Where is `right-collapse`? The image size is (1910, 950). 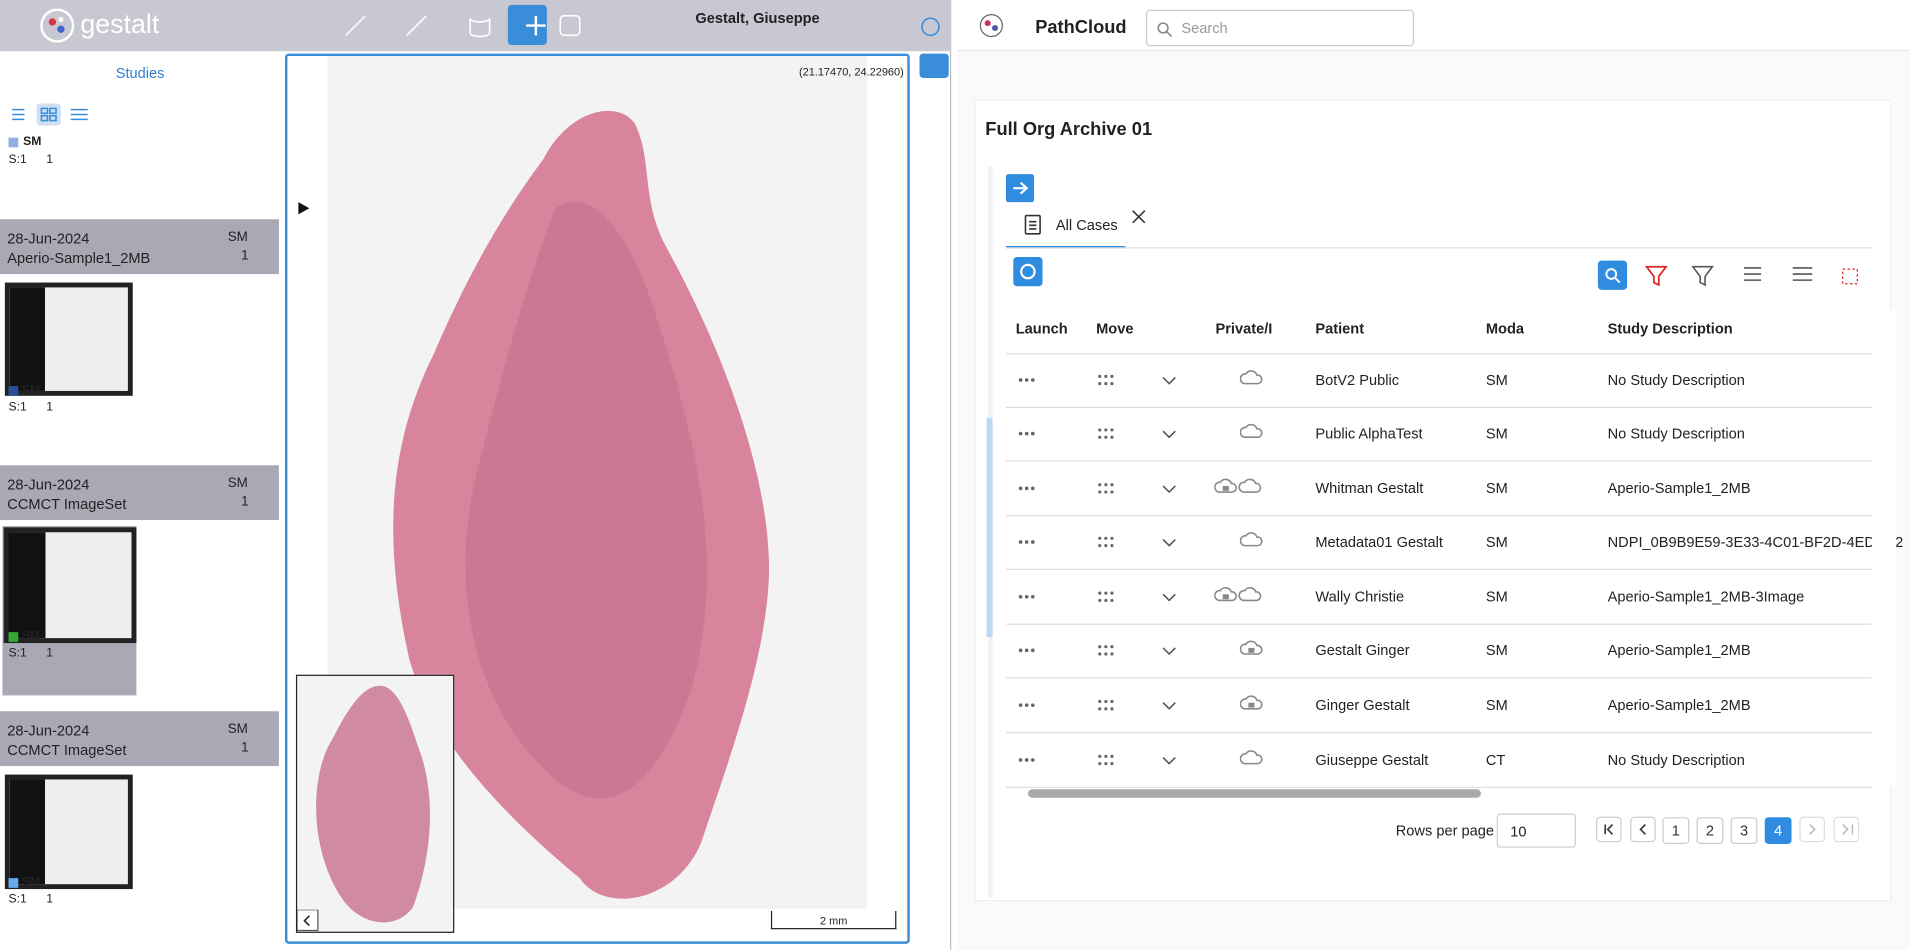
right-collapse is located at coordinates (934, 65).